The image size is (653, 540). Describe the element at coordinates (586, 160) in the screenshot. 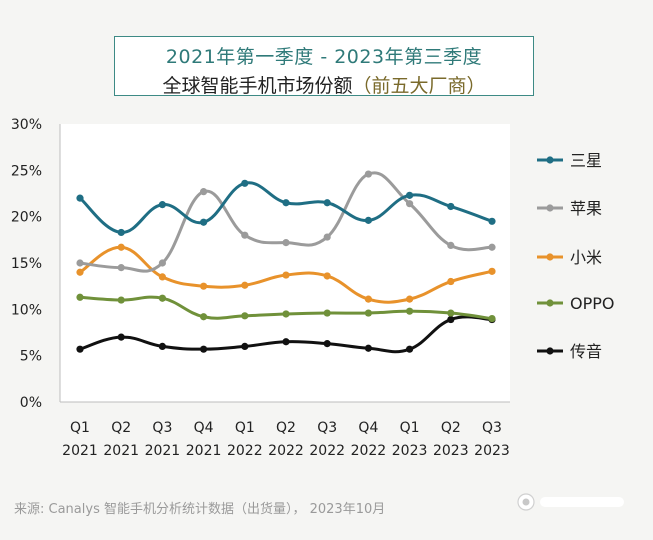

I see `legend-label: 三星` at that location.